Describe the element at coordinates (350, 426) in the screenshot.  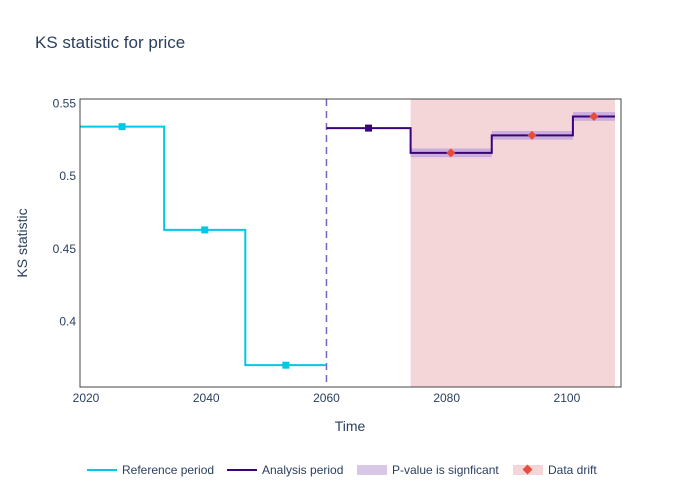
I see `x-axis-label: Time` at that location.